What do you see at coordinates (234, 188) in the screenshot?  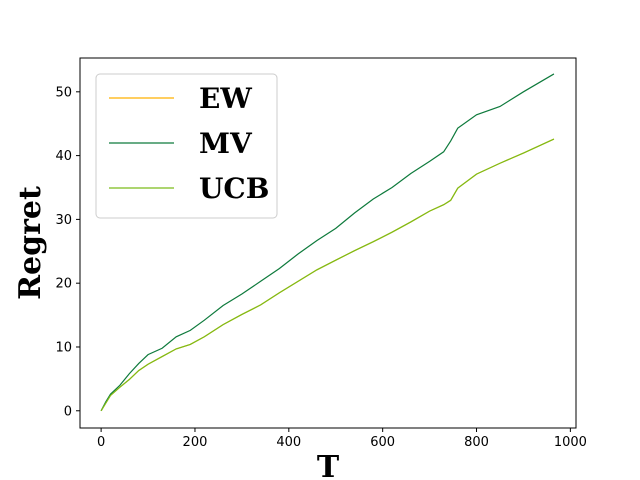 I see `legend-label-ucb: UCB` at bounding box center [234, 188].